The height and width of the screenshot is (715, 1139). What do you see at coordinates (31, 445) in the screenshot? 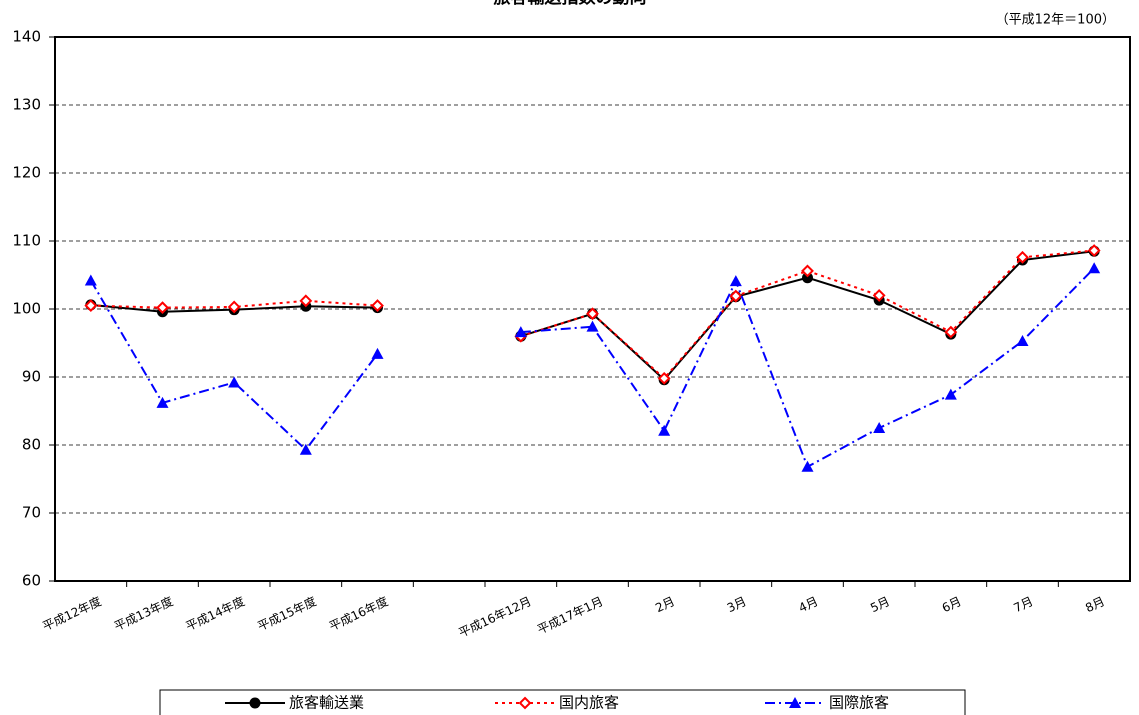
I see `y-tick-label: 80` at bounding box center [31, 445].